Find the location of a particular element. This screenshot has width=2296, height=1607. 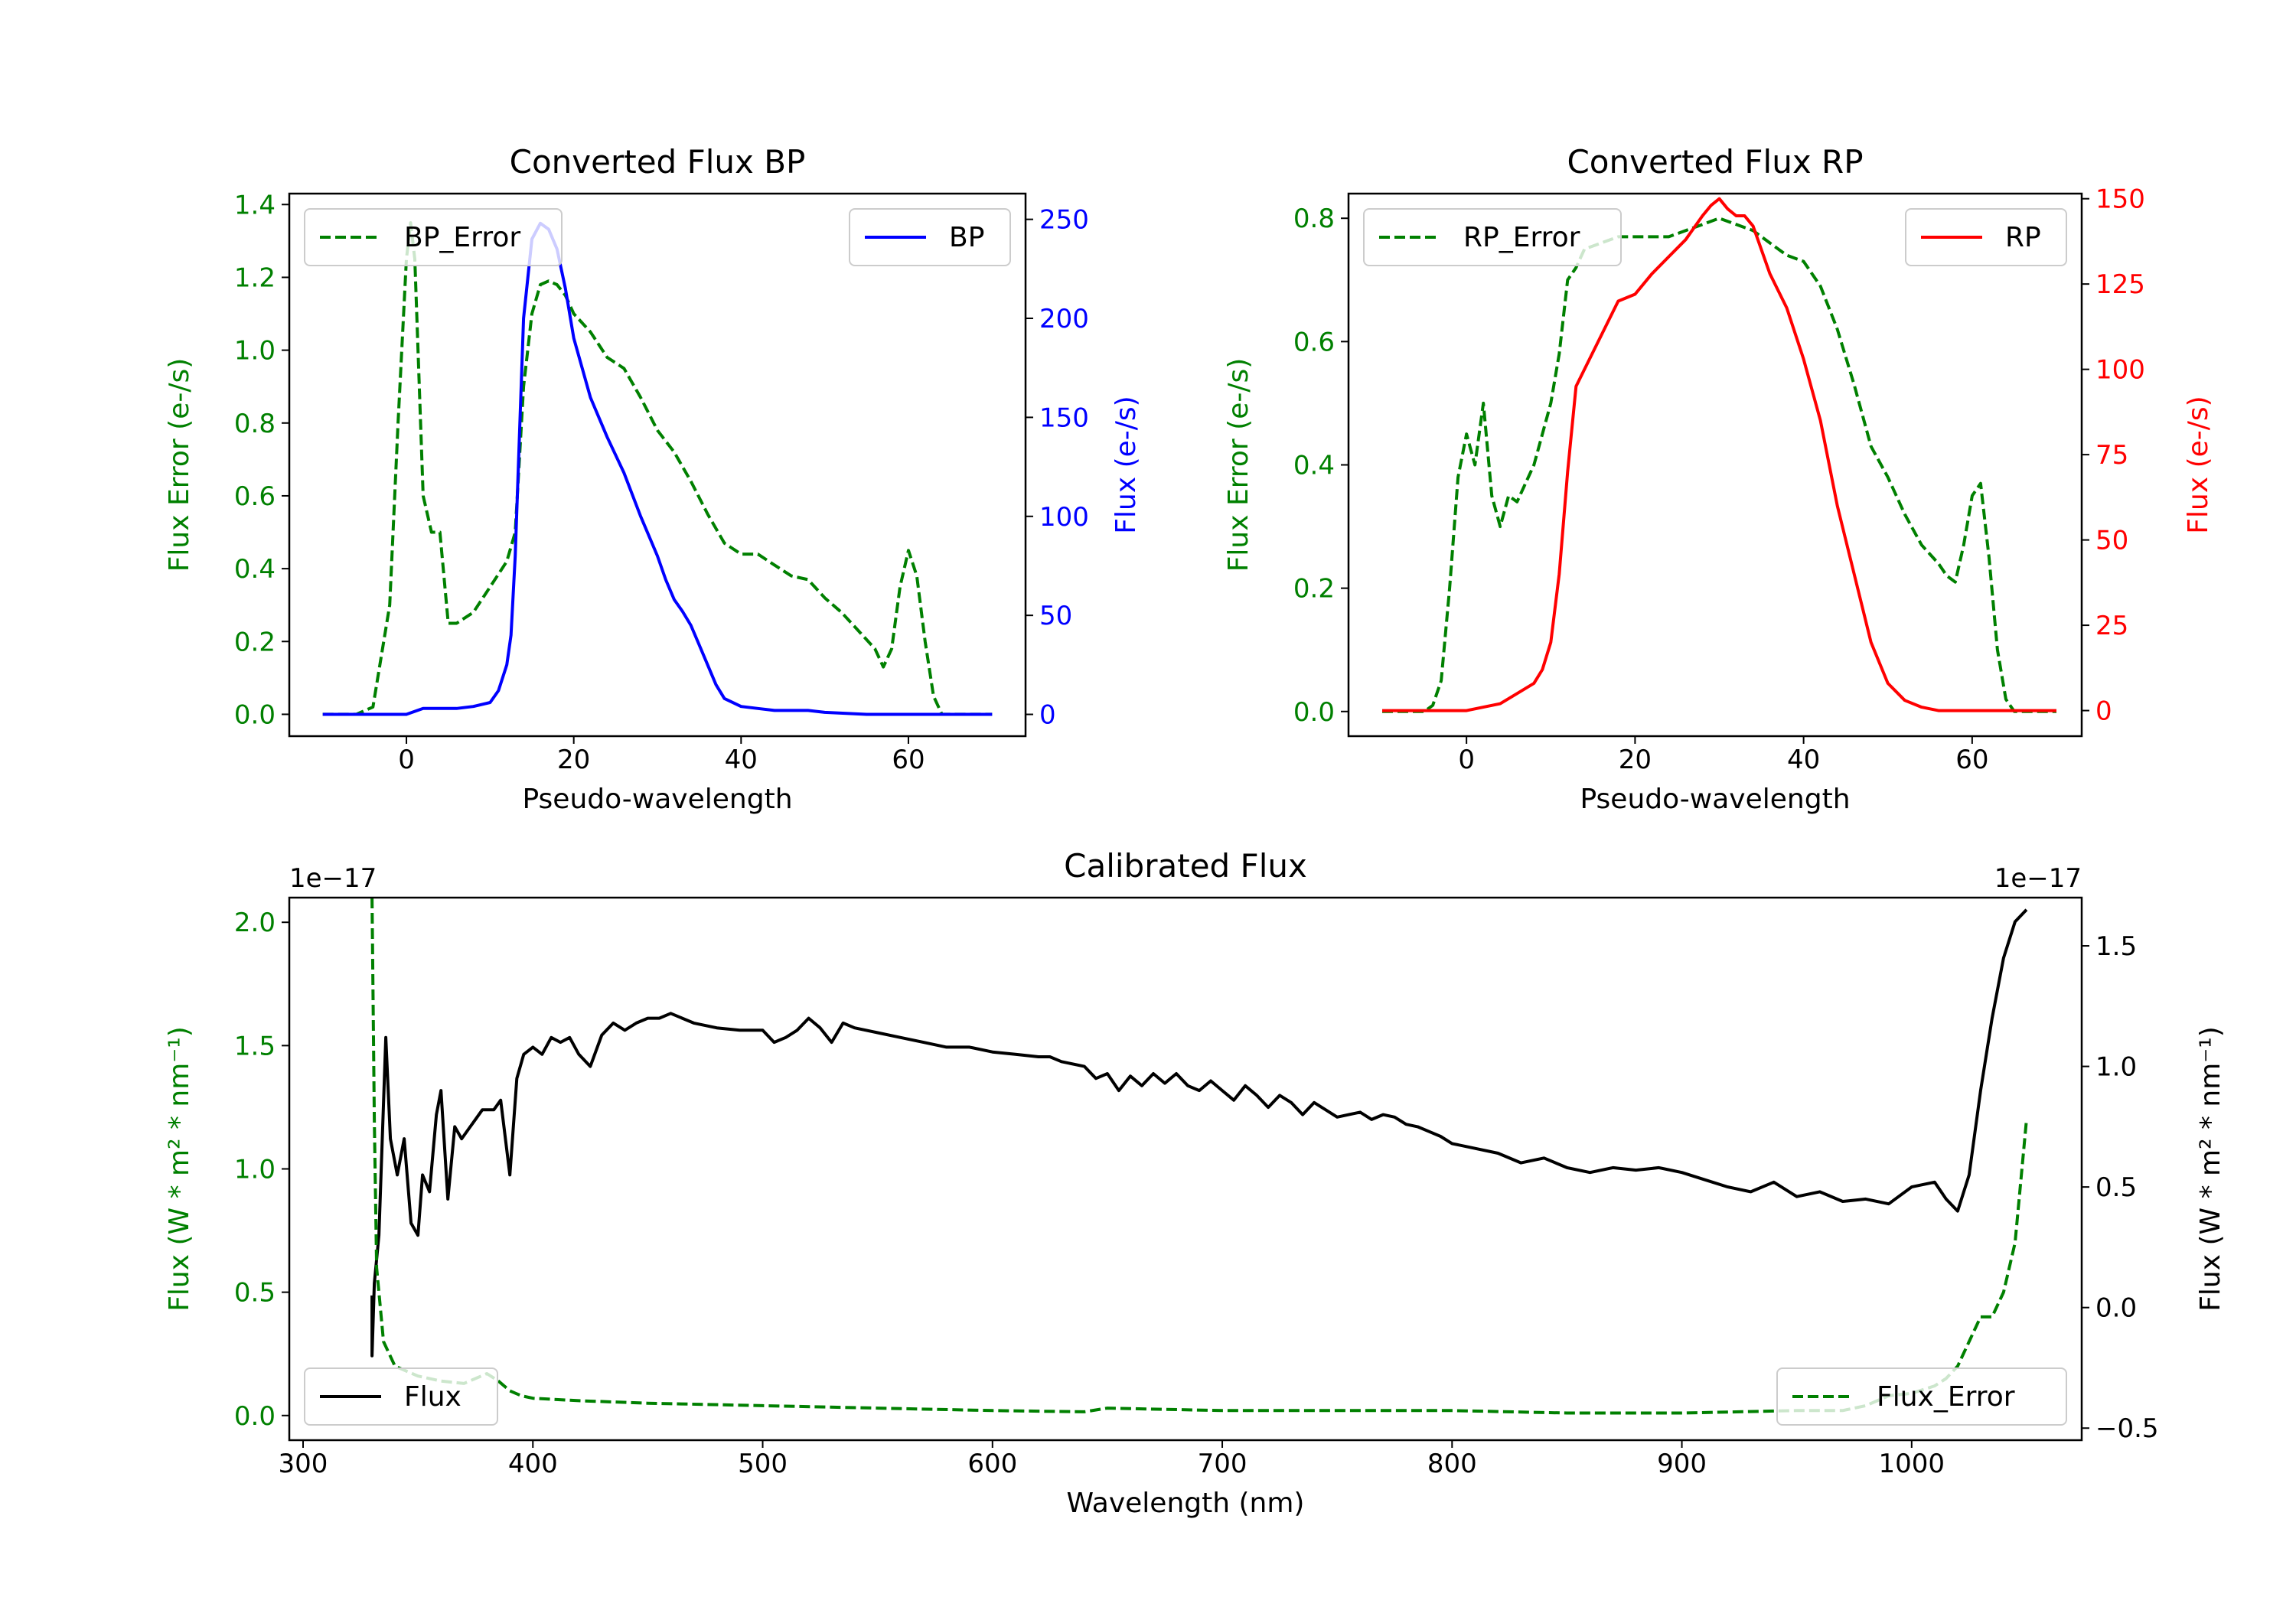

rp-rp-line is located at coordinates (1719, 454).